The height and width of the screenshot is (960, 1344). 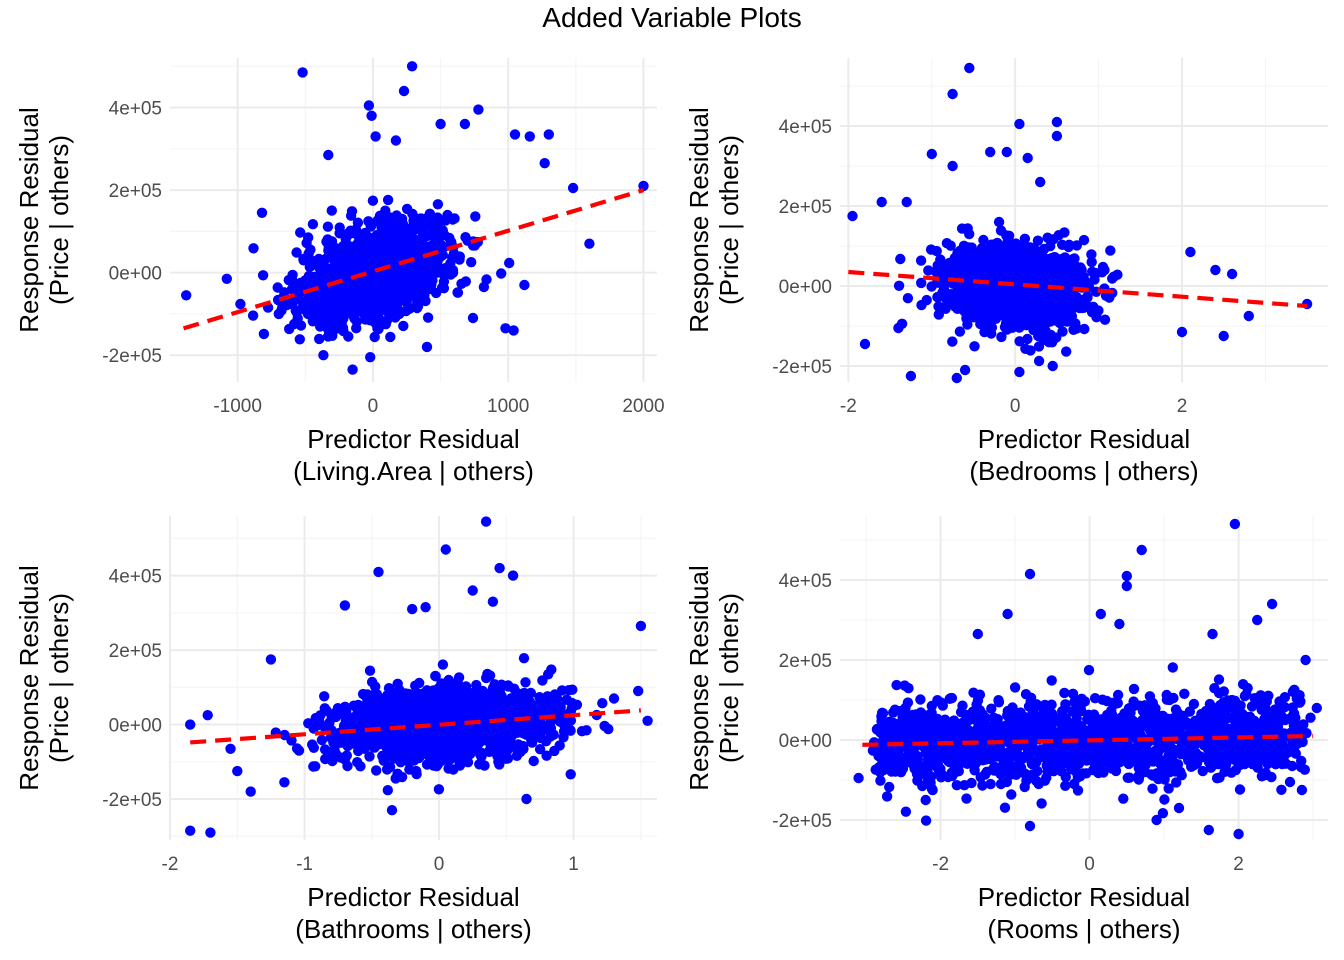 What do you see at coordinates (848, 406) in the screenshot?
I see `x-tick-label: -2` at bounding box center [848, 406].